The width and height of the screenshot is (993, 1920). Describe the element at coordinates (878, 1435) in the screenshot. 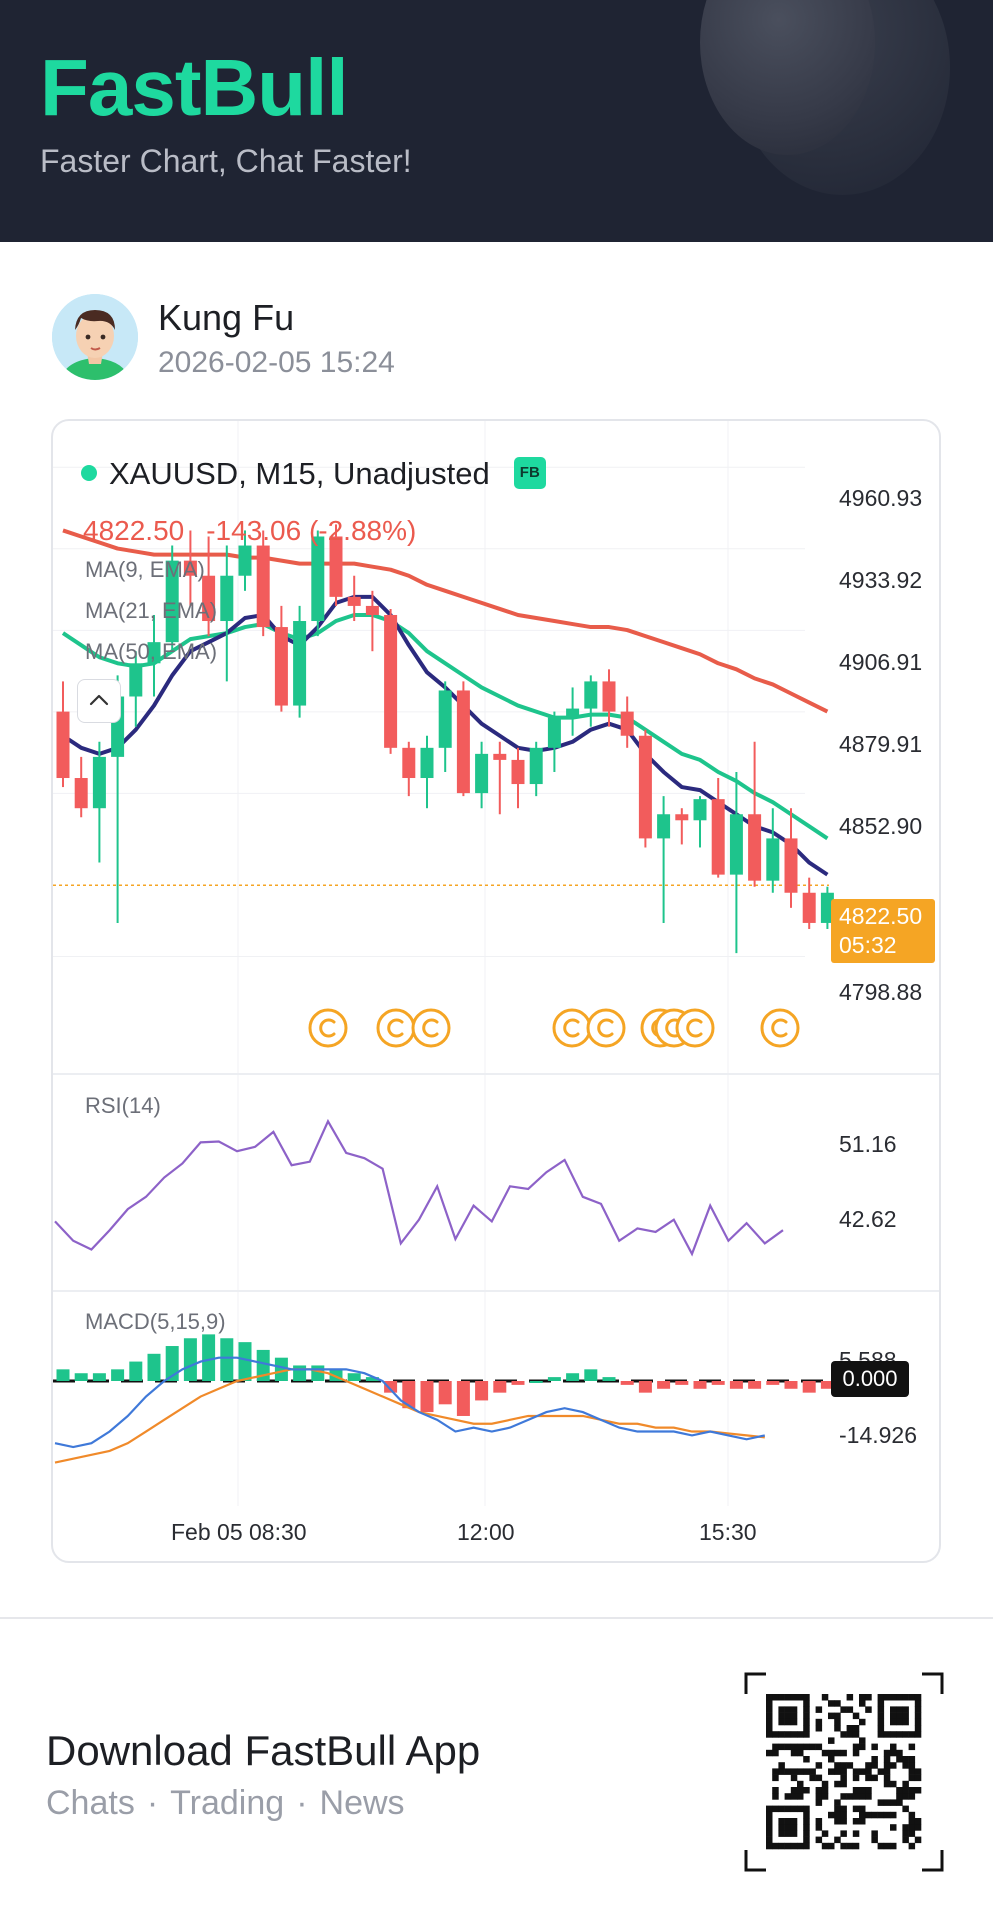

I see `macd-tick-label: -14.926` at that location.